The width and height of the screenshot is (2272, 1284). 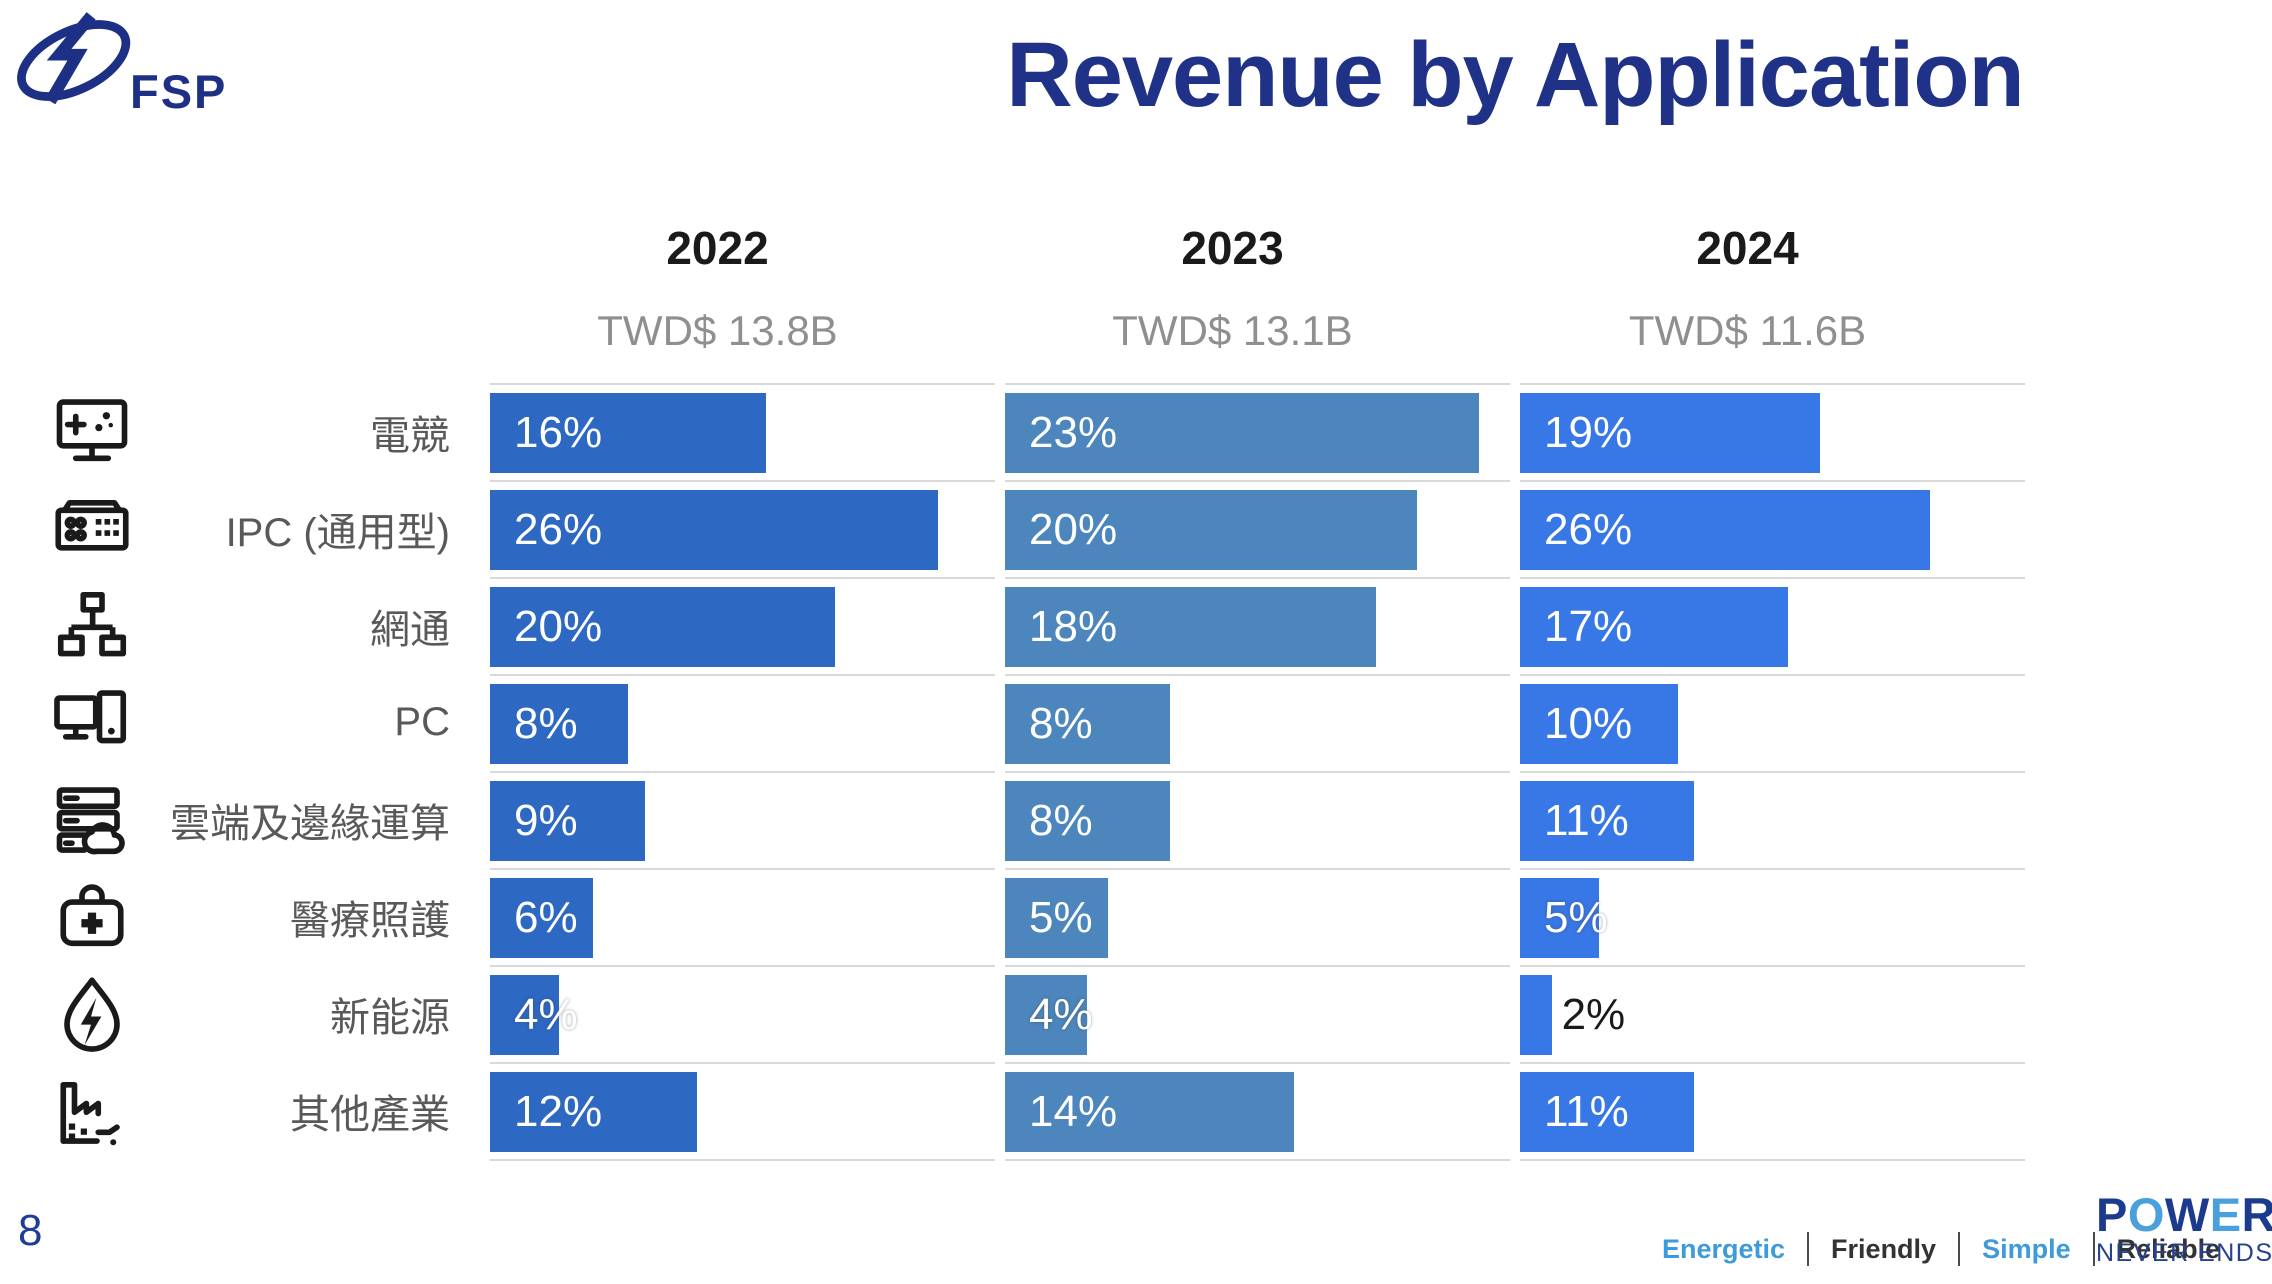 What do you see at coordinates (717, 289) in the screenshot?
I see `year-header: 2022 TWD$ 13.8B` at bounding box center [717, 289].